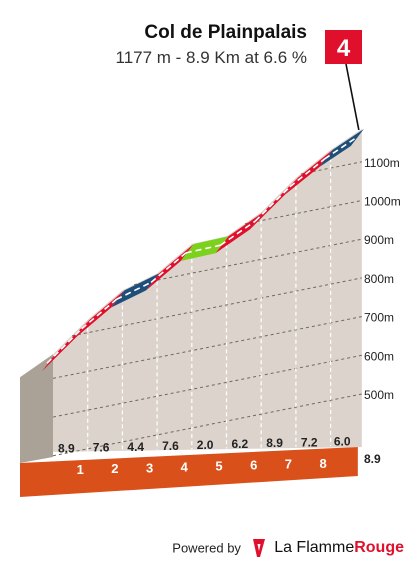  What do you see at coordinates (80, 469) in the screenshot?
I see `km-marker-label: 1` at bounding box center [80, 469].